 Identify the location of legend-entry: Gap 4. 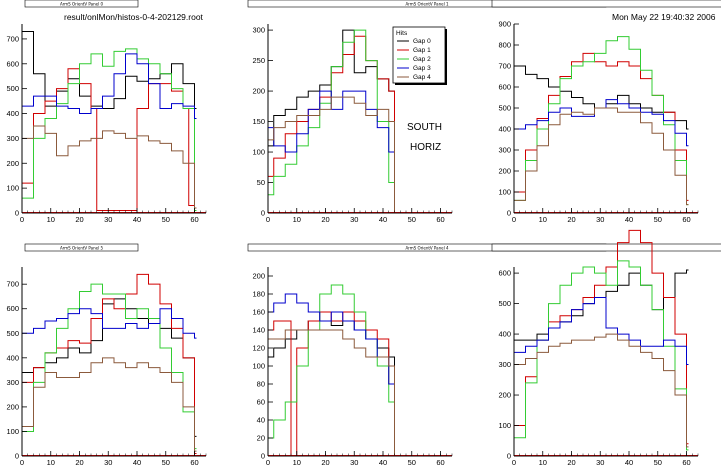
(422, 77).